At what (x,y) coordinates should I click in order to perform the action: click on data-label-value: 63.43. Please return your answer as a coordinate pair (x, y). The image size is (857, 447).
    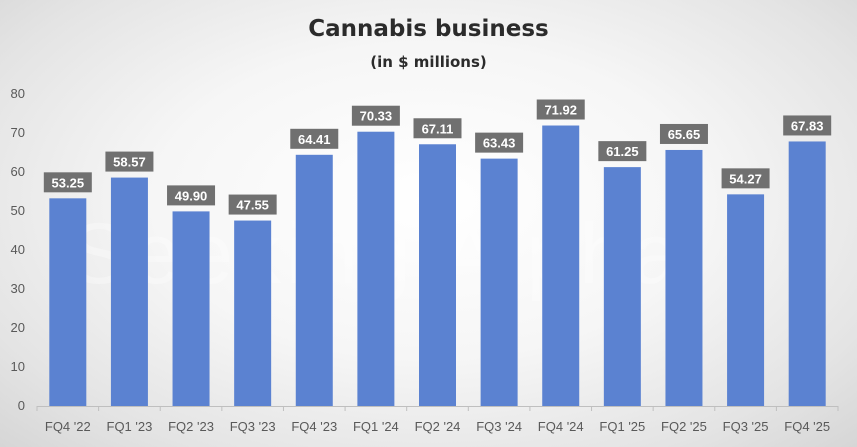
    Looking at the image, I should click on (499, 143).